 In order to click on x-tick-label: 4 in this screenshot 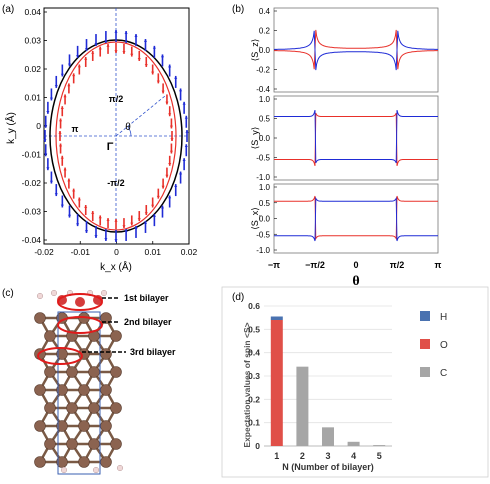, I will do `click(353, 456)`.